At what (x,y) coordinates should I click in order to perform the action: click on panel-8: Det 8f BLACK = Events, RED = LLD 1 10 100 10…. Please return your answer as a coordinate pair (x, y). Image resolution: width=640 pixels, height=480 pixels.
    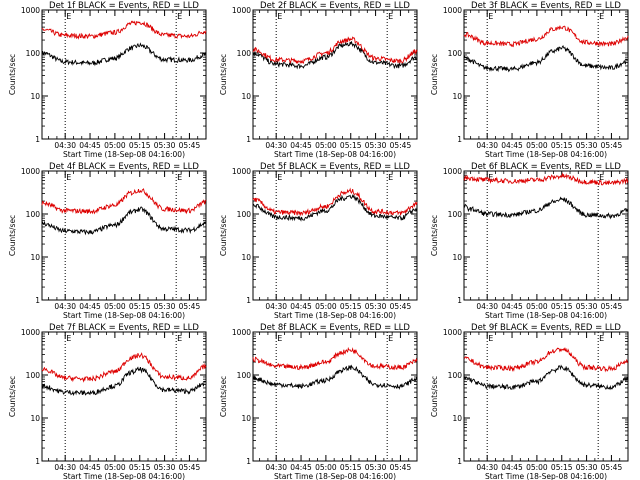
    Looking at the image, I should click on (318, 401).